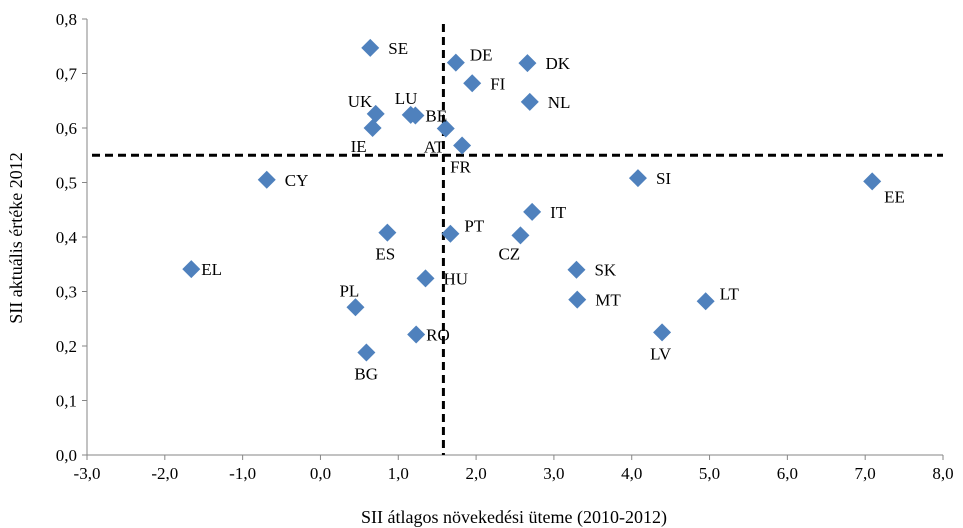 This screenshot has width=963, height=528. Describe the element at coordinates (66, 128) in the screenshot. I see `y-tick-label: 0,6` at that location.